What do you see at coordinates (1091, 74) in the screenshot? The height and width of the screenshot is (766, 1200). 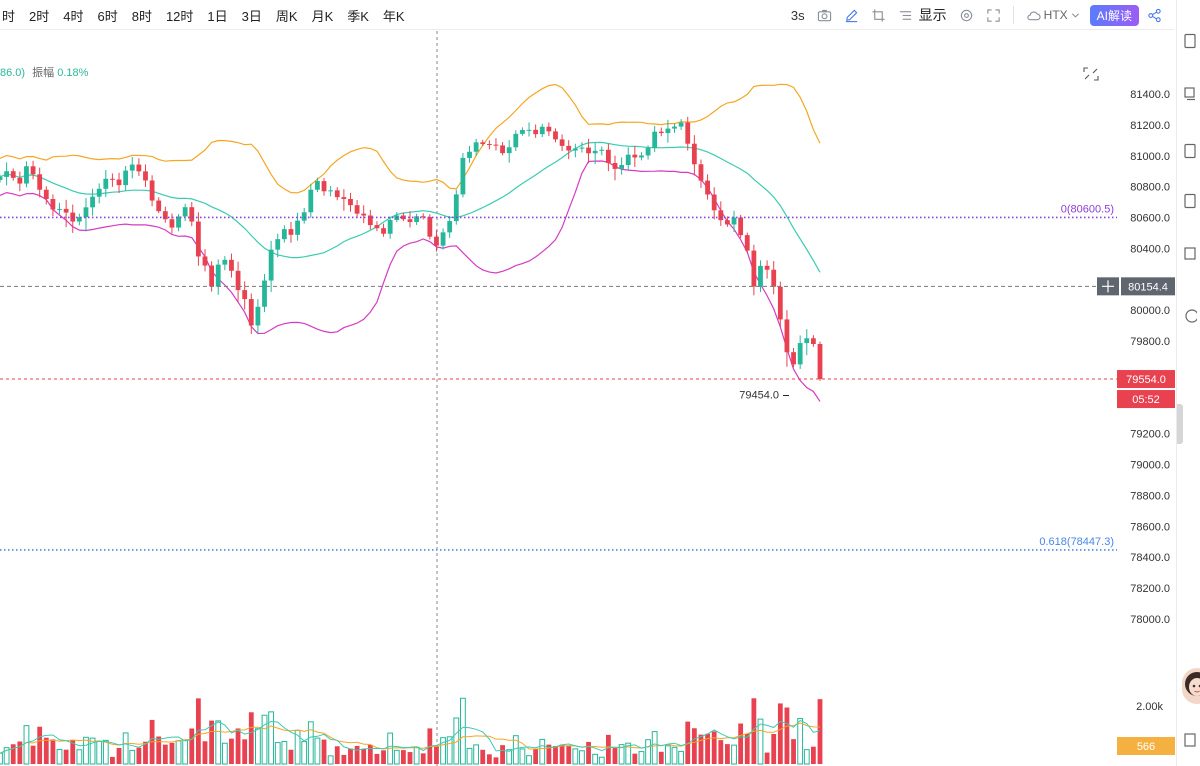 I see `expand-icon` at bounding box center [1091, 74].